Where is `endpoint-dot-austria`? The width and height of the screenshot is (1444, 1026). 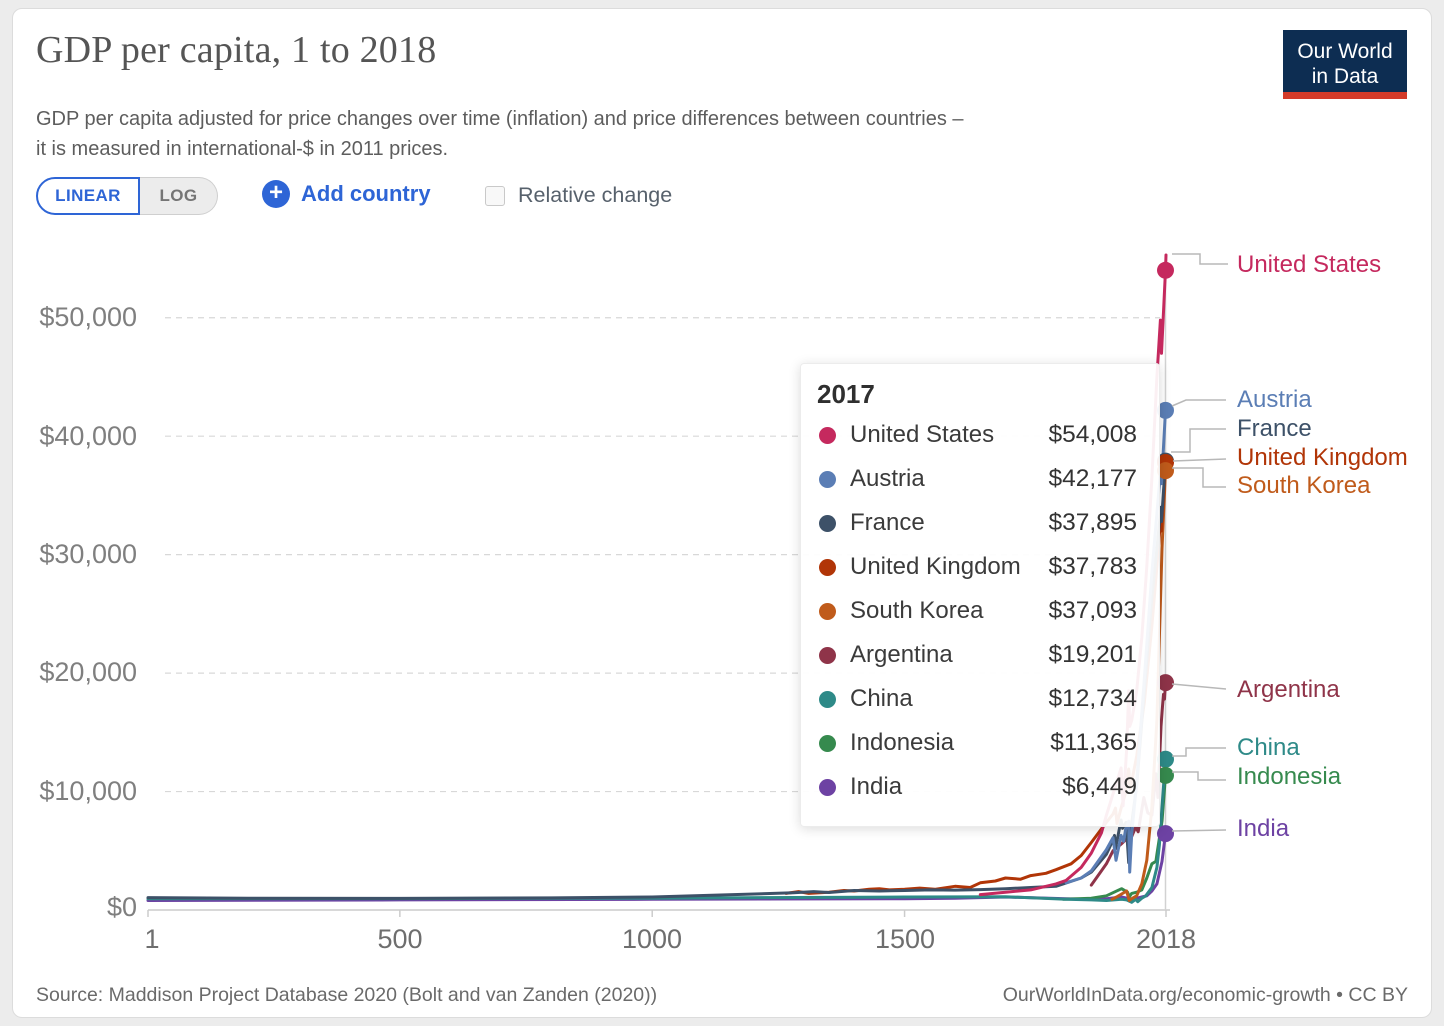 endpoint-dot-austria is located at coordinates (1165, 410).